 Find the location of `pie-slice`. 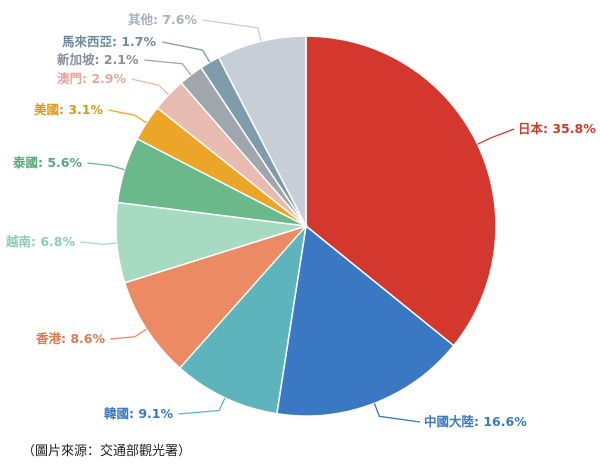

pie-slice is located at coordinates (216, 297).